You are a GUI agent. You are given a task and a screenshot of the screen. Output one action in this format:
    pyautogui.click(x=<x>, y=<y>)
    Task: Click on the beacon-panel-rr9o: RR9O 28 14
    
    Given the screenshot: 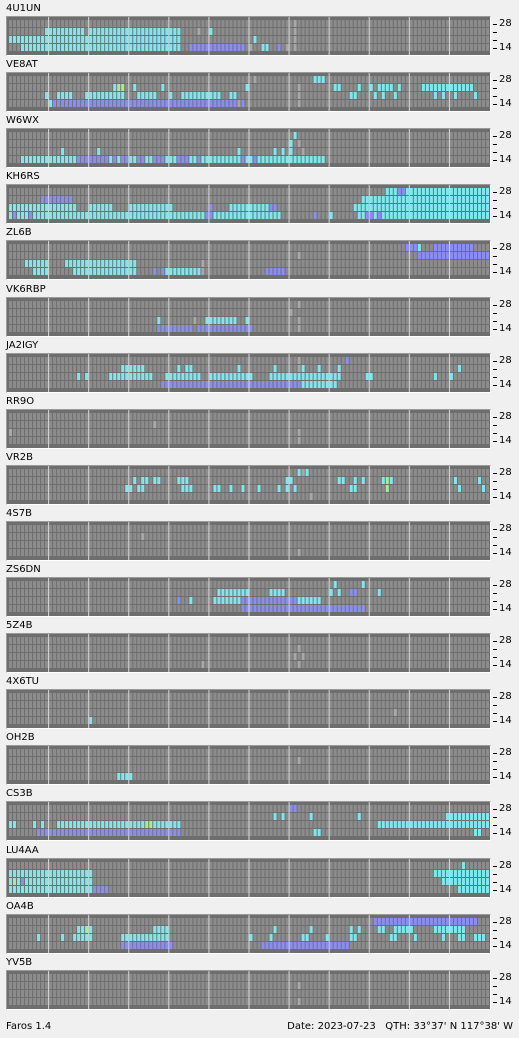 What is the action you would take?
    pyautogui.click(x=259, y=423)
    